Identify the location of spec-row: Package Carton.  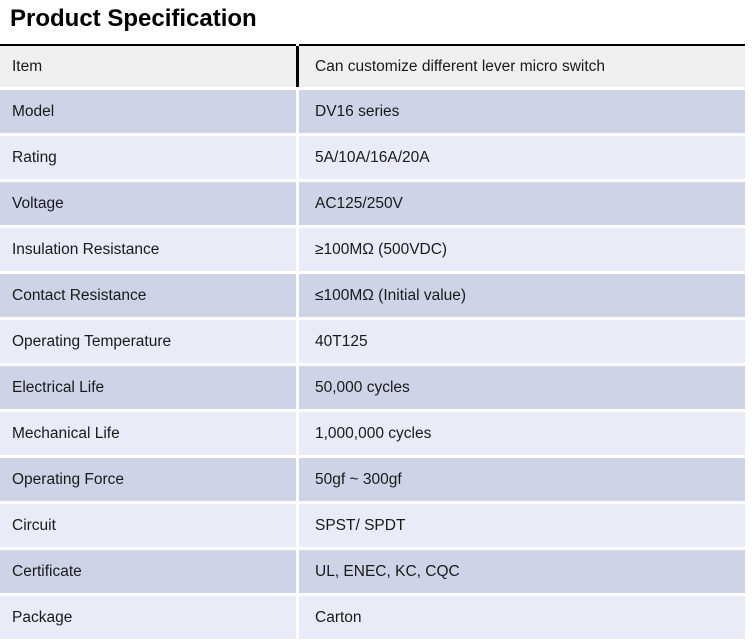
(372, 617).